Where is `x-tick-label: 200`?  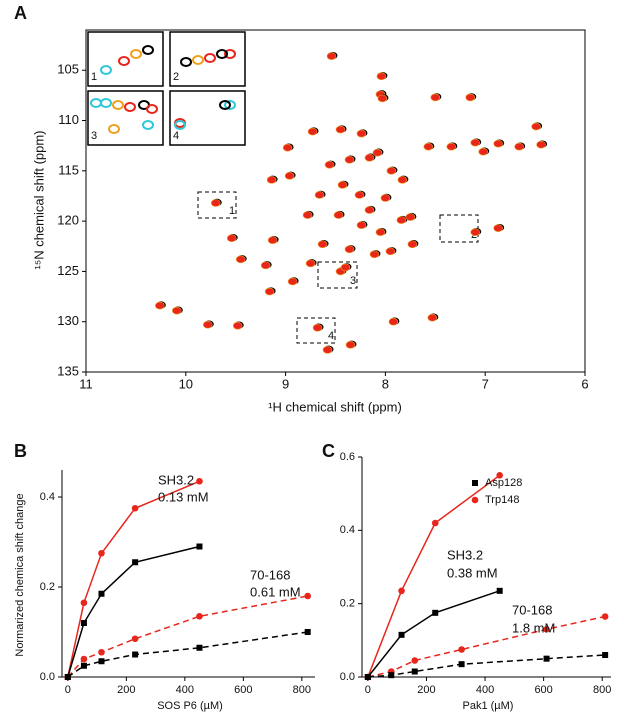
x-tick-label: 200 is located at coordinates (126, 690).